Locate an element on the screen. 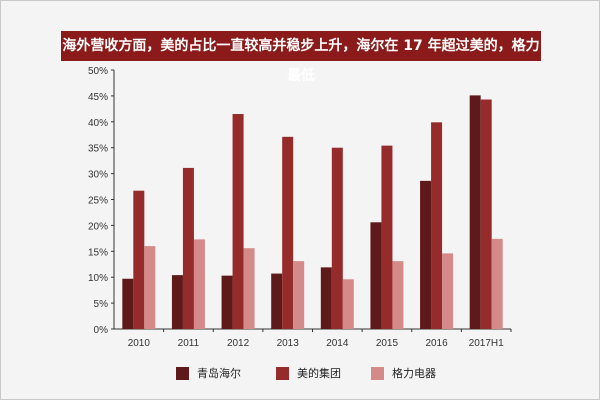 Image resolution: width=600 pixels, height=400 pixels. y-tick-label: 15% is located at coordinates (98, 252).